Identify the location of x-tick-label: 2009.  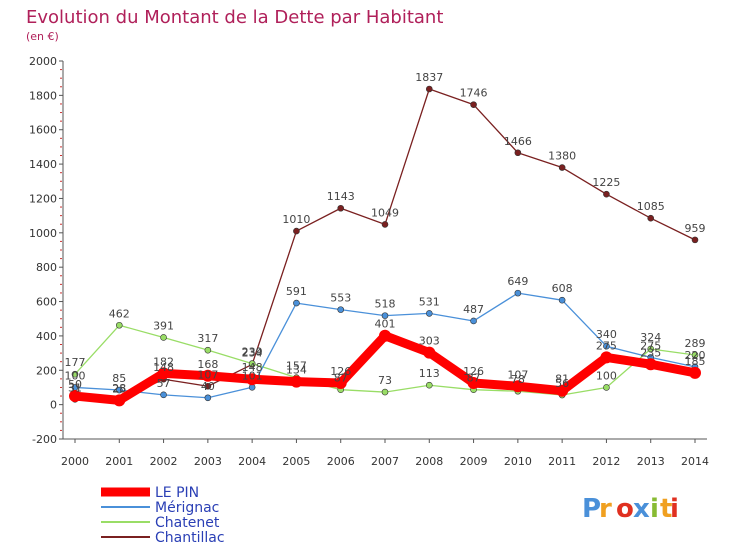
(474, 461).